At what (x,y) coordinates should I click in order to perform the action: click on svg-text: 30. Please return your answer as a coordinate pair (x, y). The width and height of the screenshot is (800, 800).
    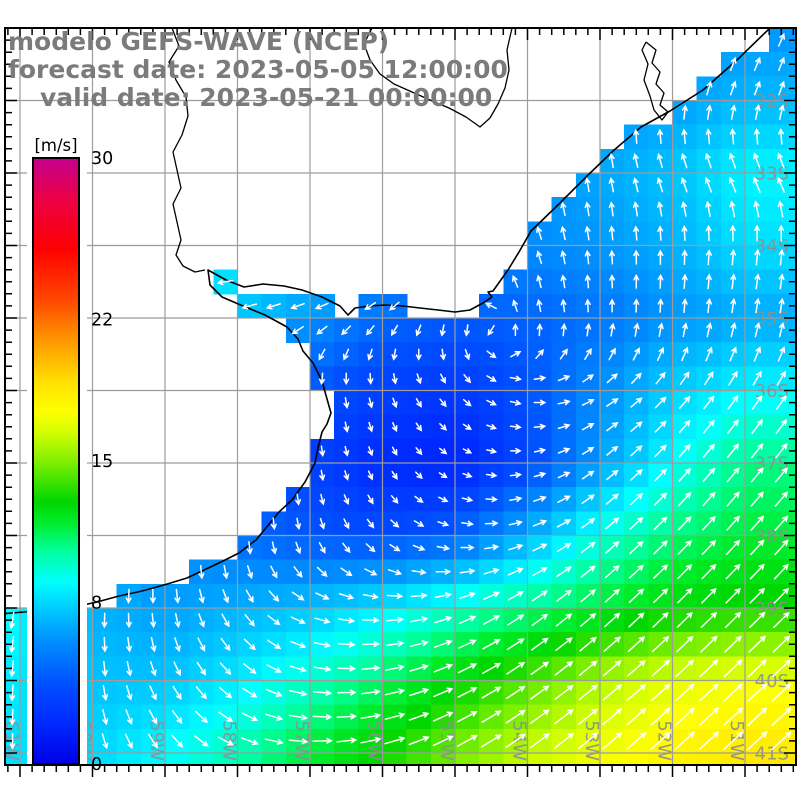
    Looking at the image, I should click on (102, 159).